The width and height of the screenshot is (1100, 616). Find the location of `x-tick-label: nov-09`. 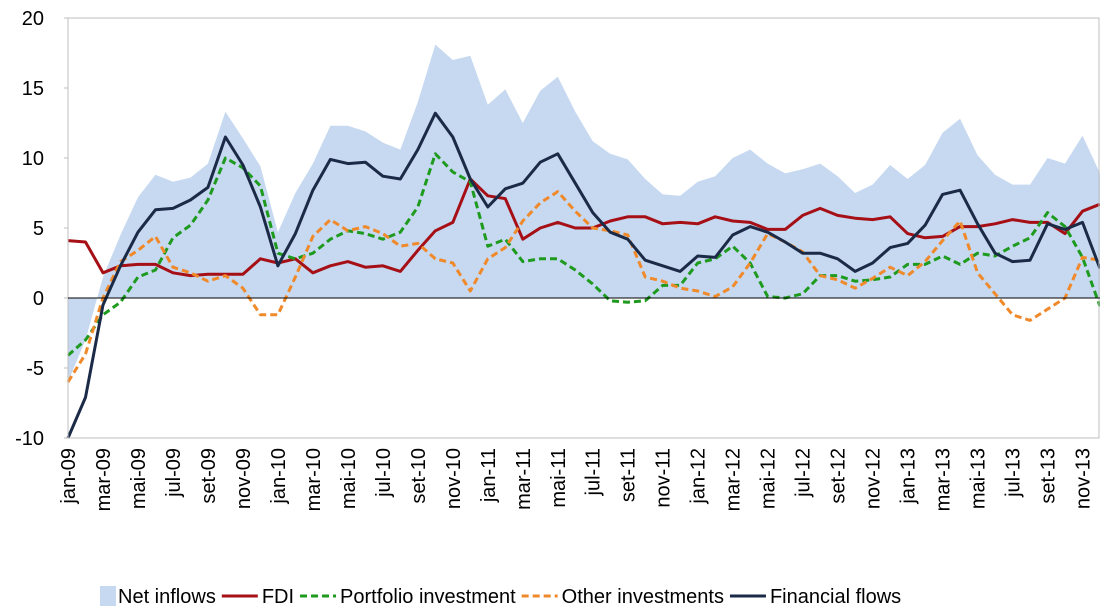

x-tick-label: nov-09 is located at coordinates (244, 478).